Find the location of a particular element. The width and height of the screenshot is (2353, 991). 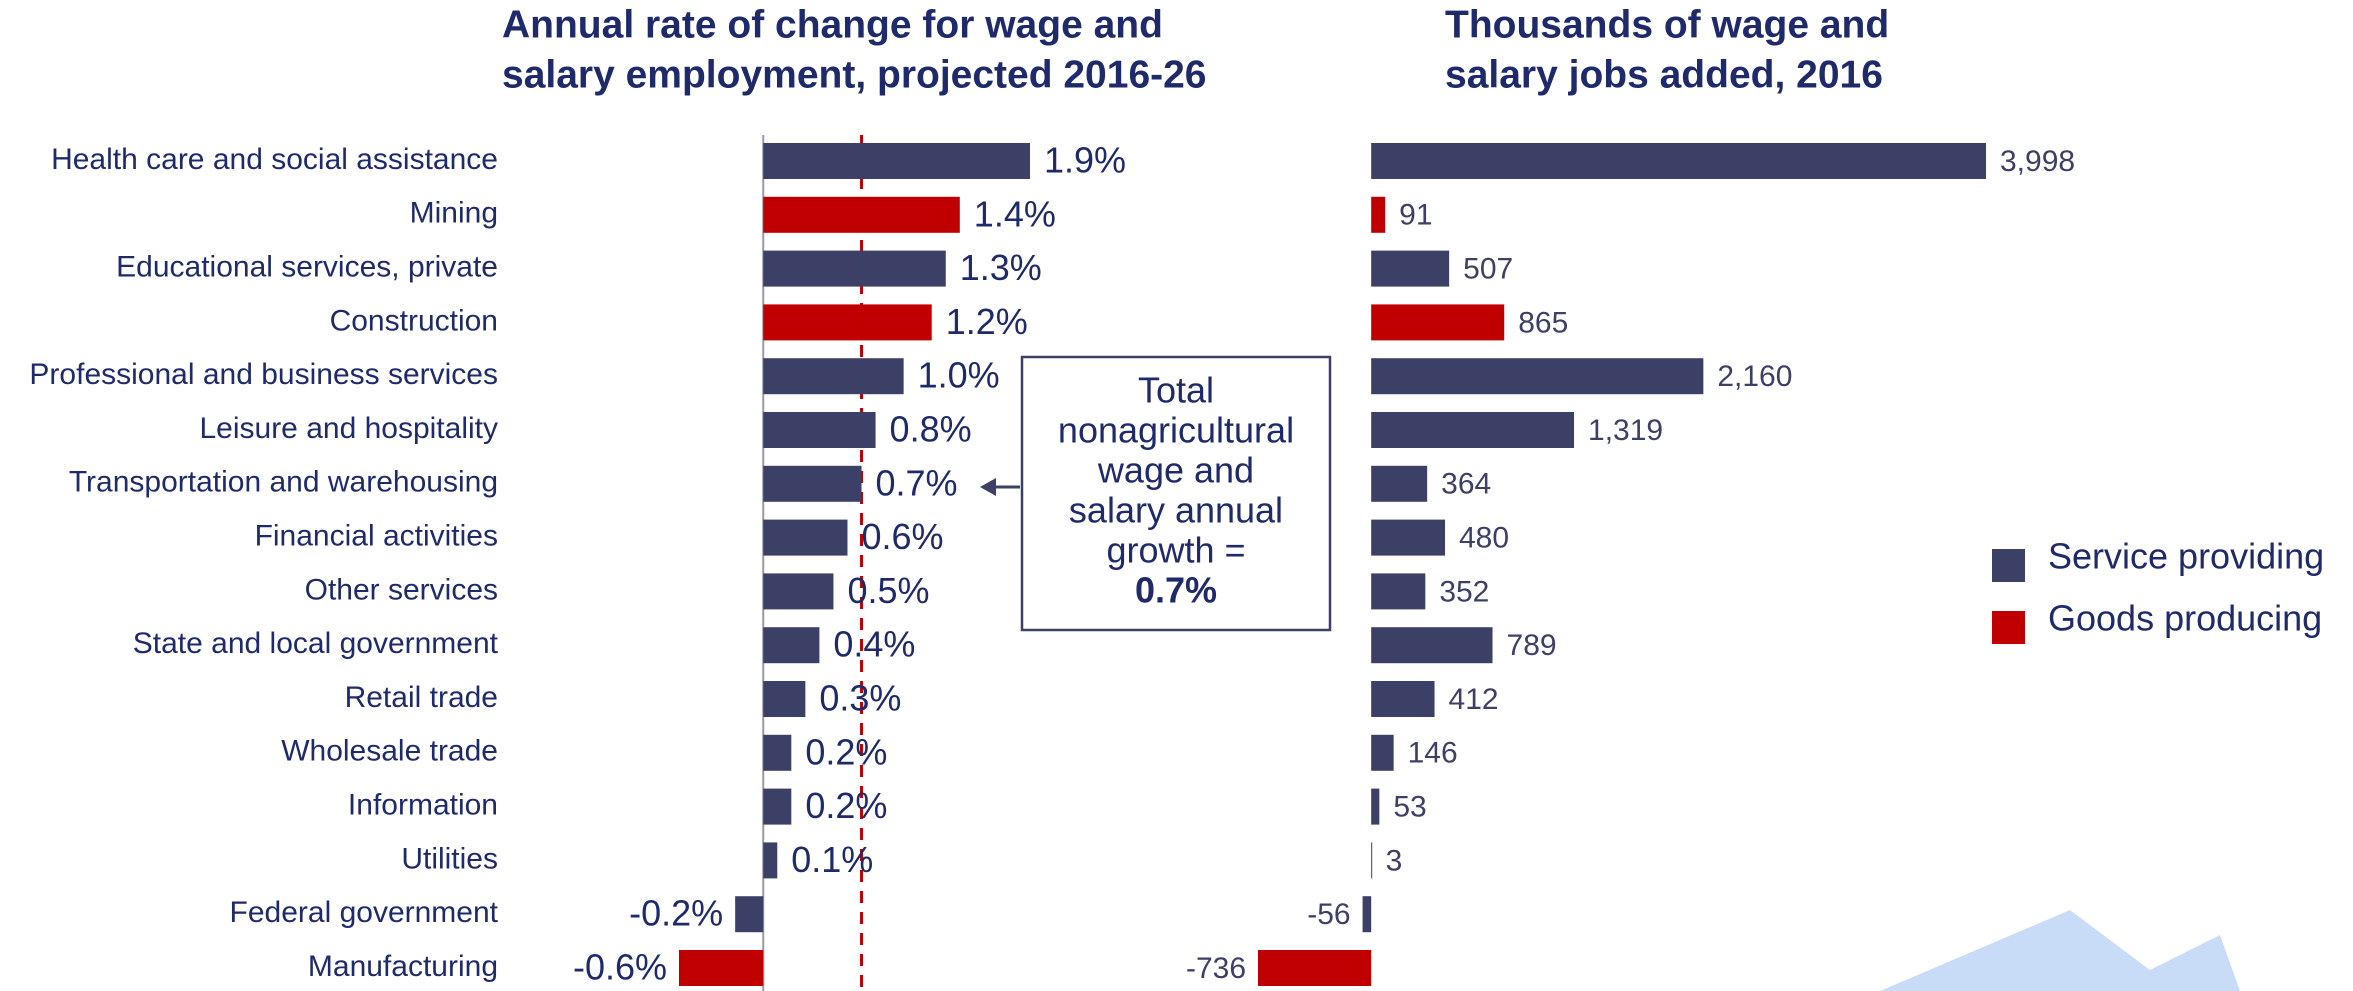

annotation-text: wage and is located at coordinates (1175, 470).